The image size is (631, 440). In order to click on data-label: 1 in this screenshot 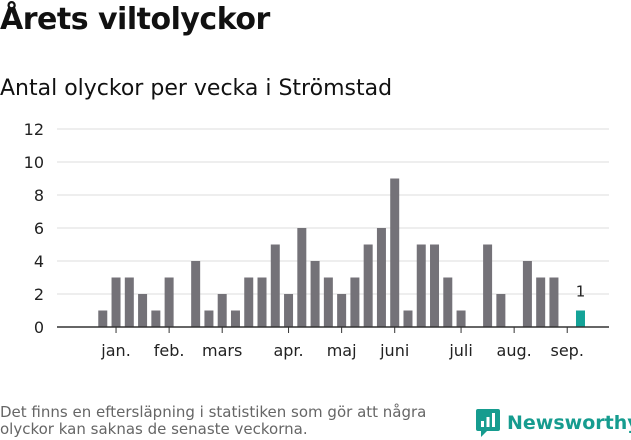, I will do `click(581, 292)`.